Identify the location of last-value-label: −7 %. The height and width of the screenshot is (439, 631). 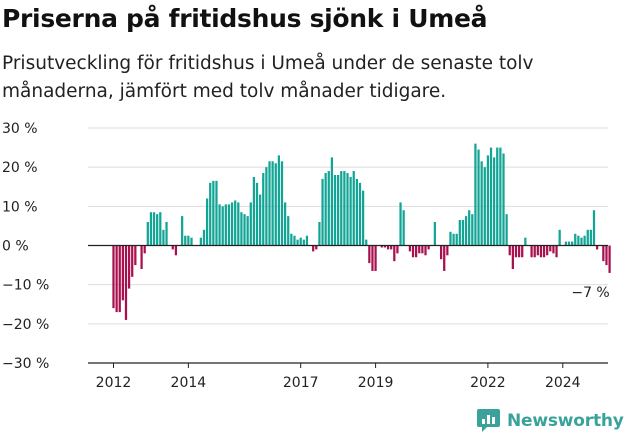
(590, 293).